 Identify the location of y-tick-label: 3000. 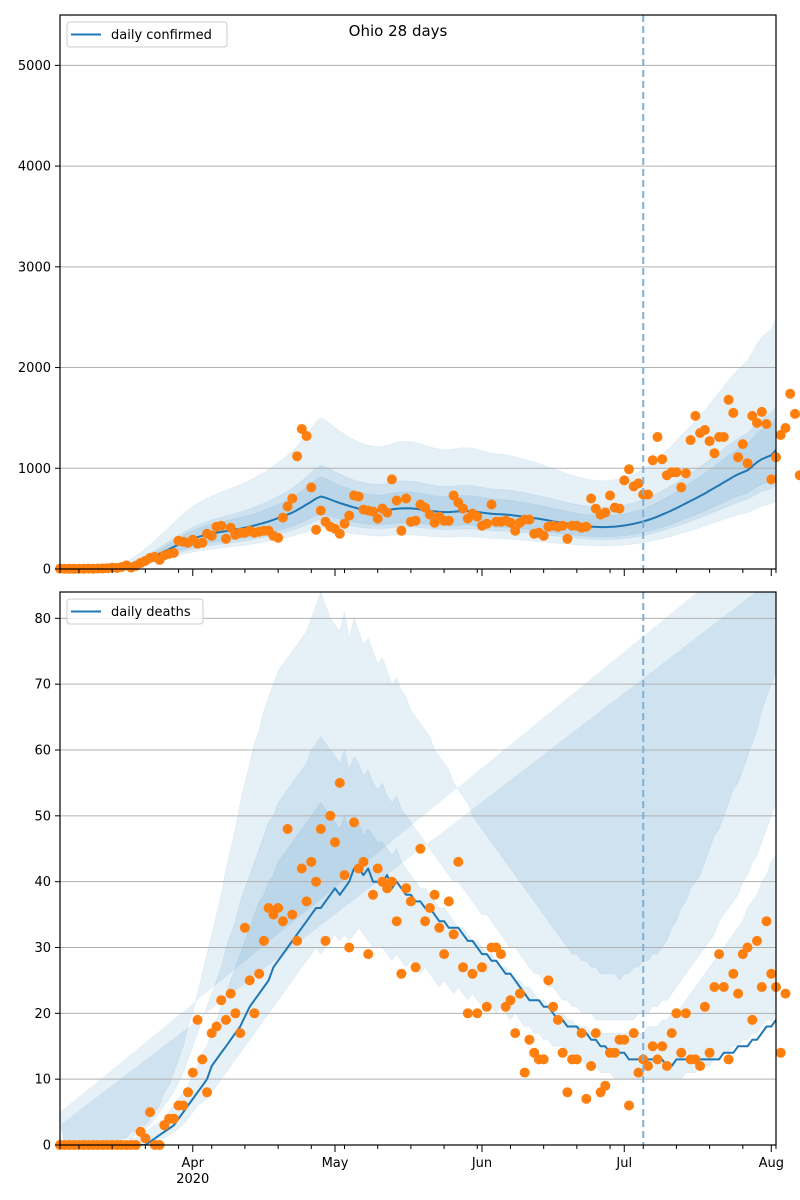
(34, 267).